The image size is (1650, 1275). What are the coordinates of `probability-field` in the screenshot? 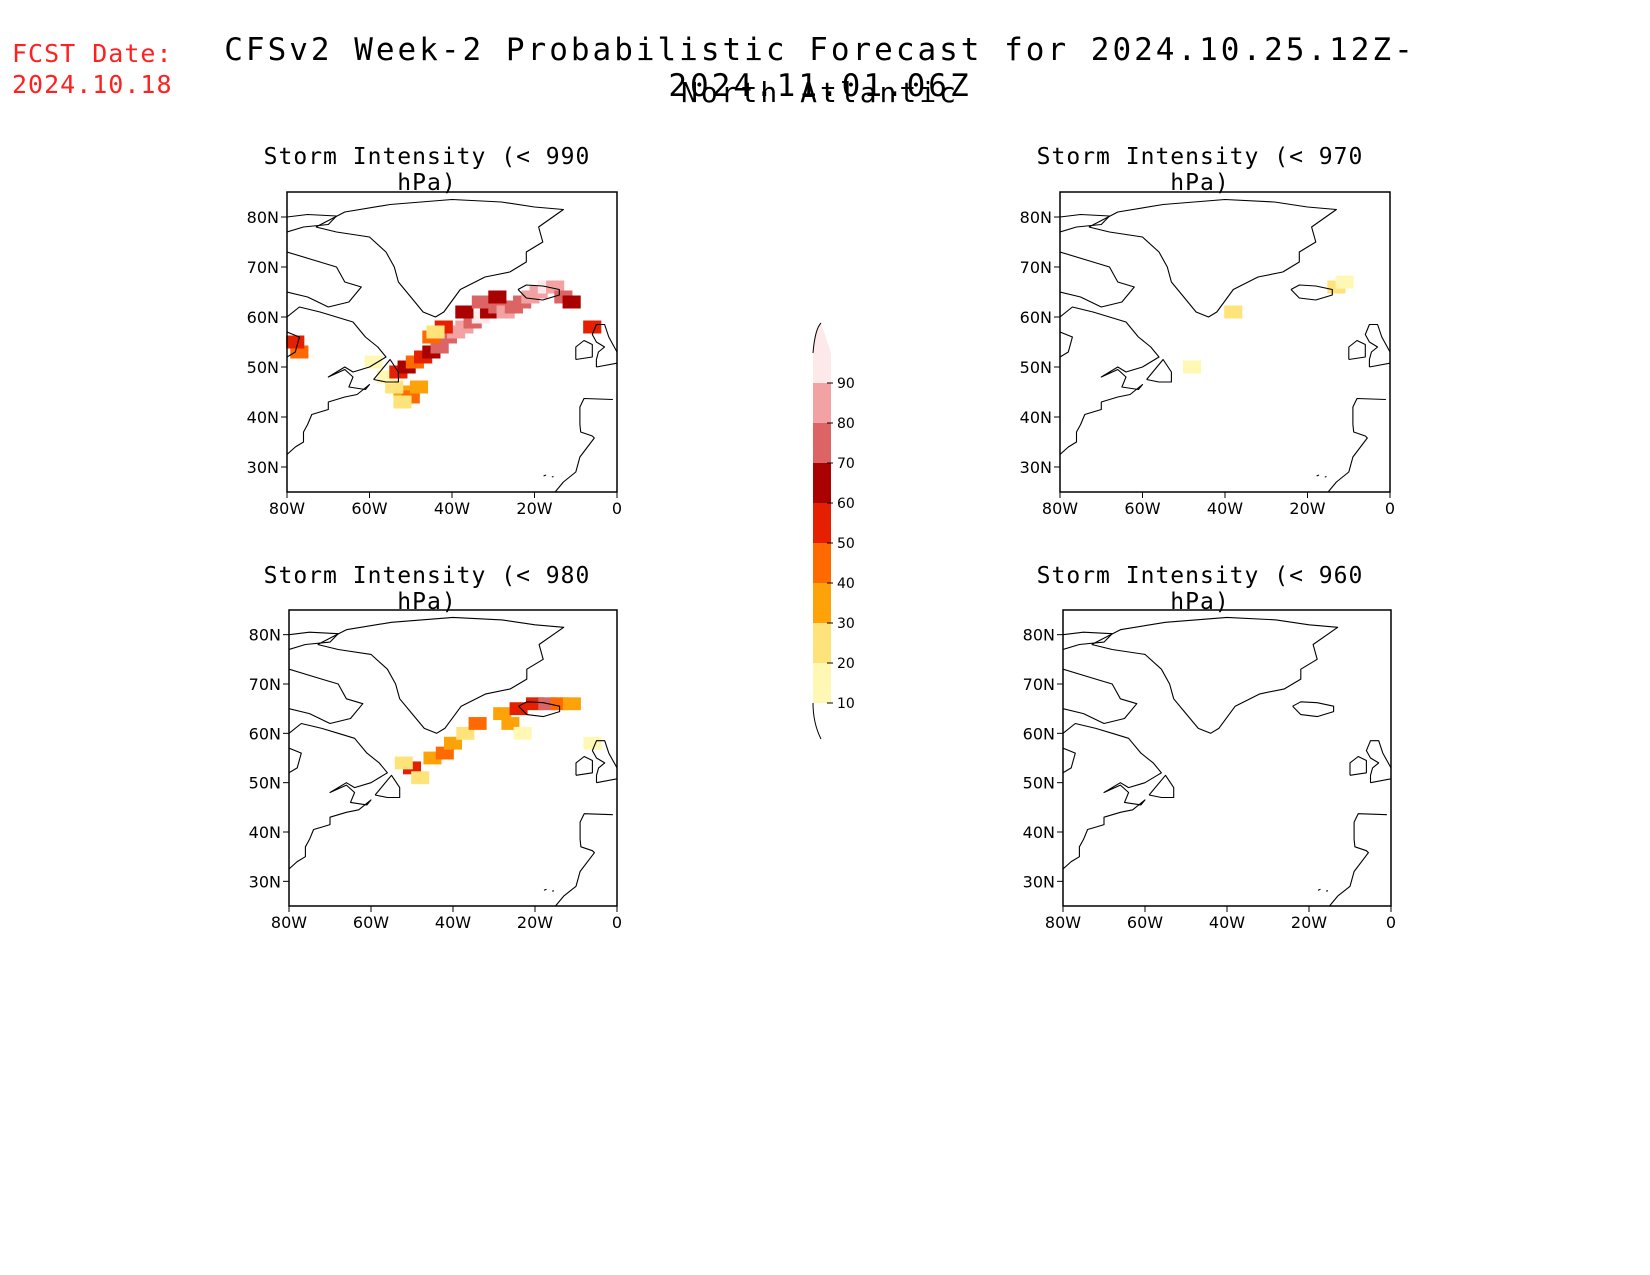 It's located at (498, 741).